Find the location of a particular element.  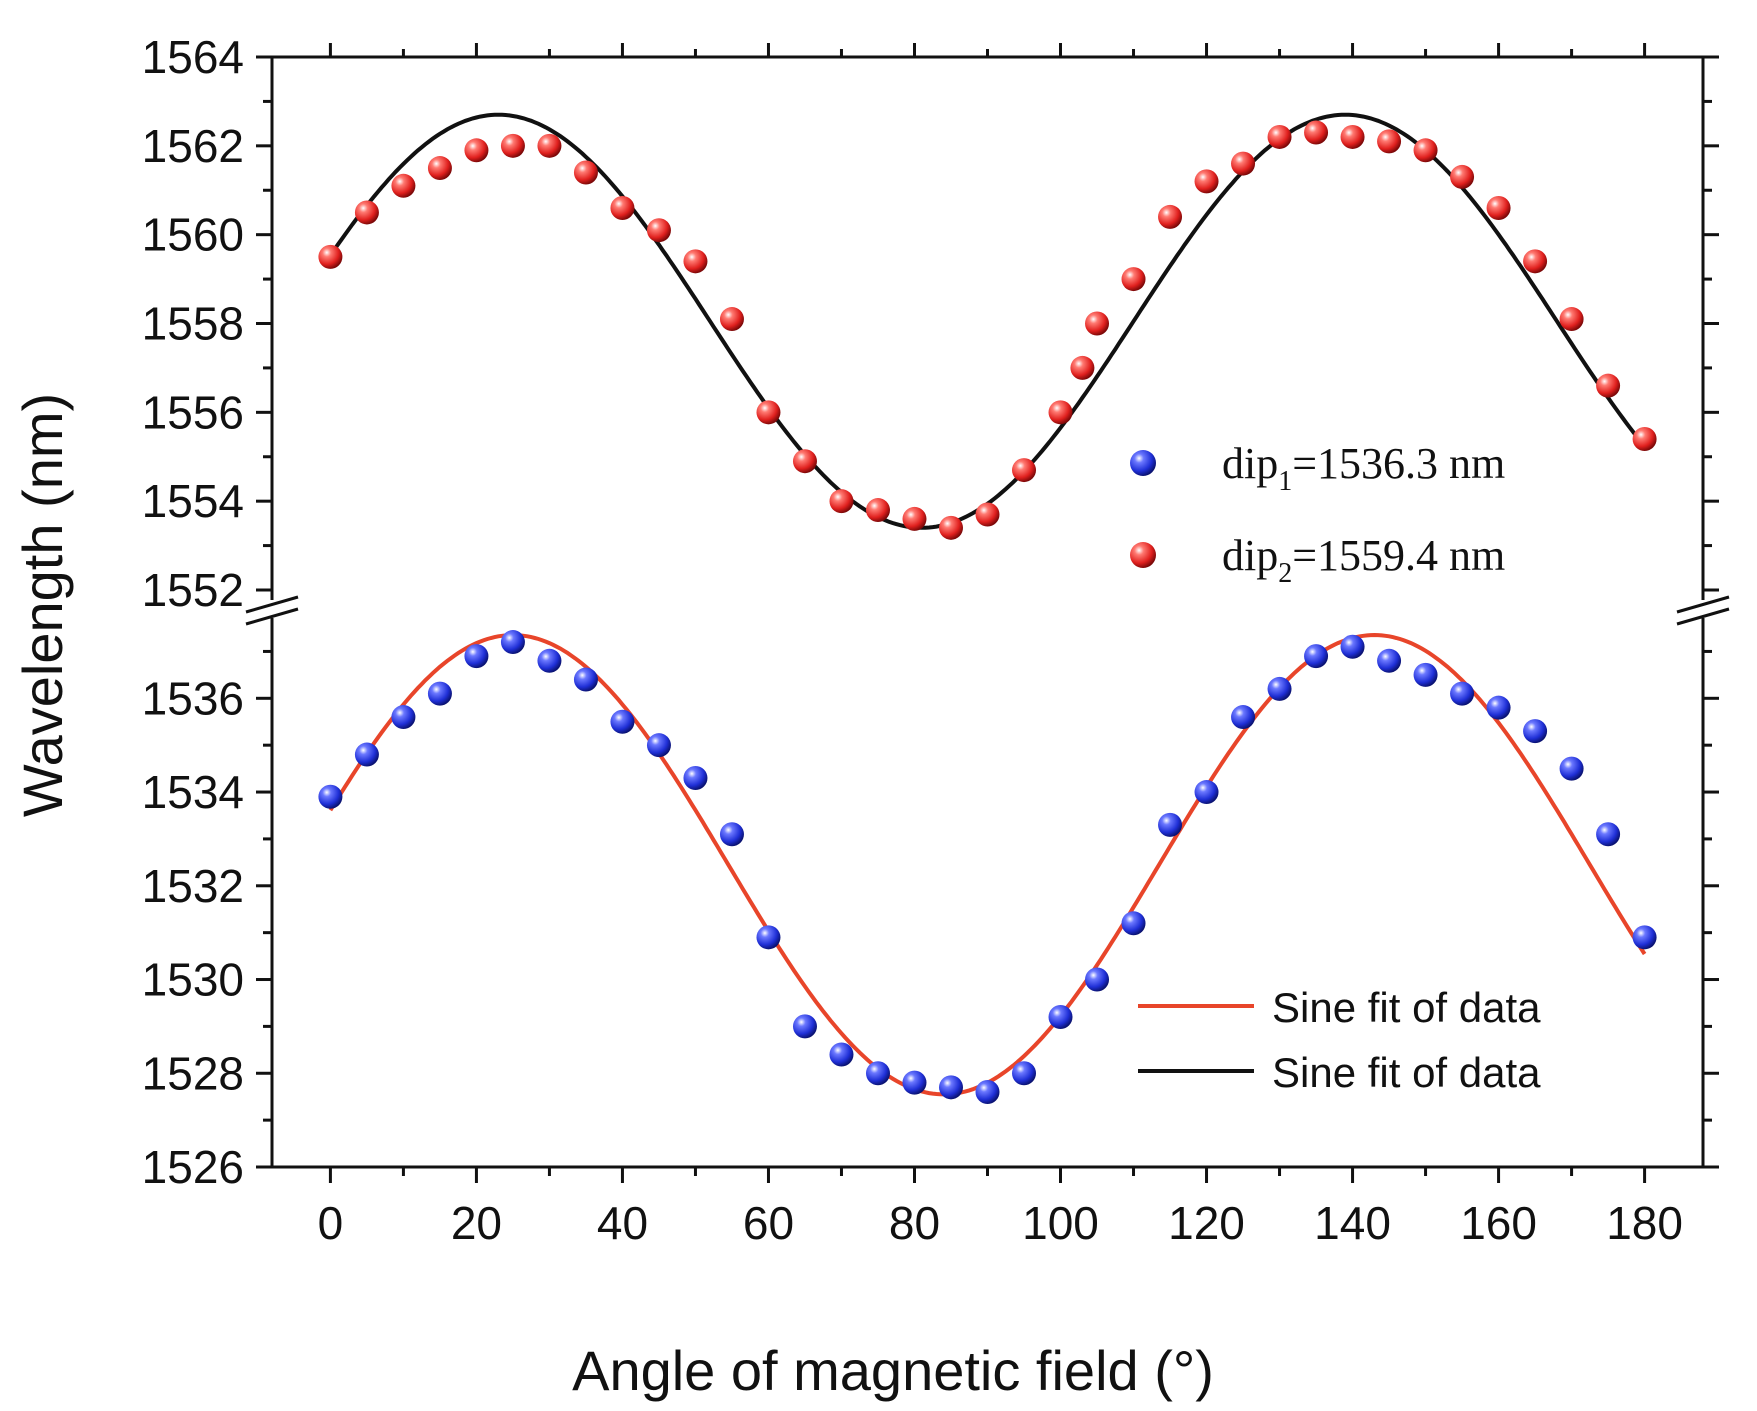

y-tick-label-lower: 1526 is located at coordinates (193, 1167).